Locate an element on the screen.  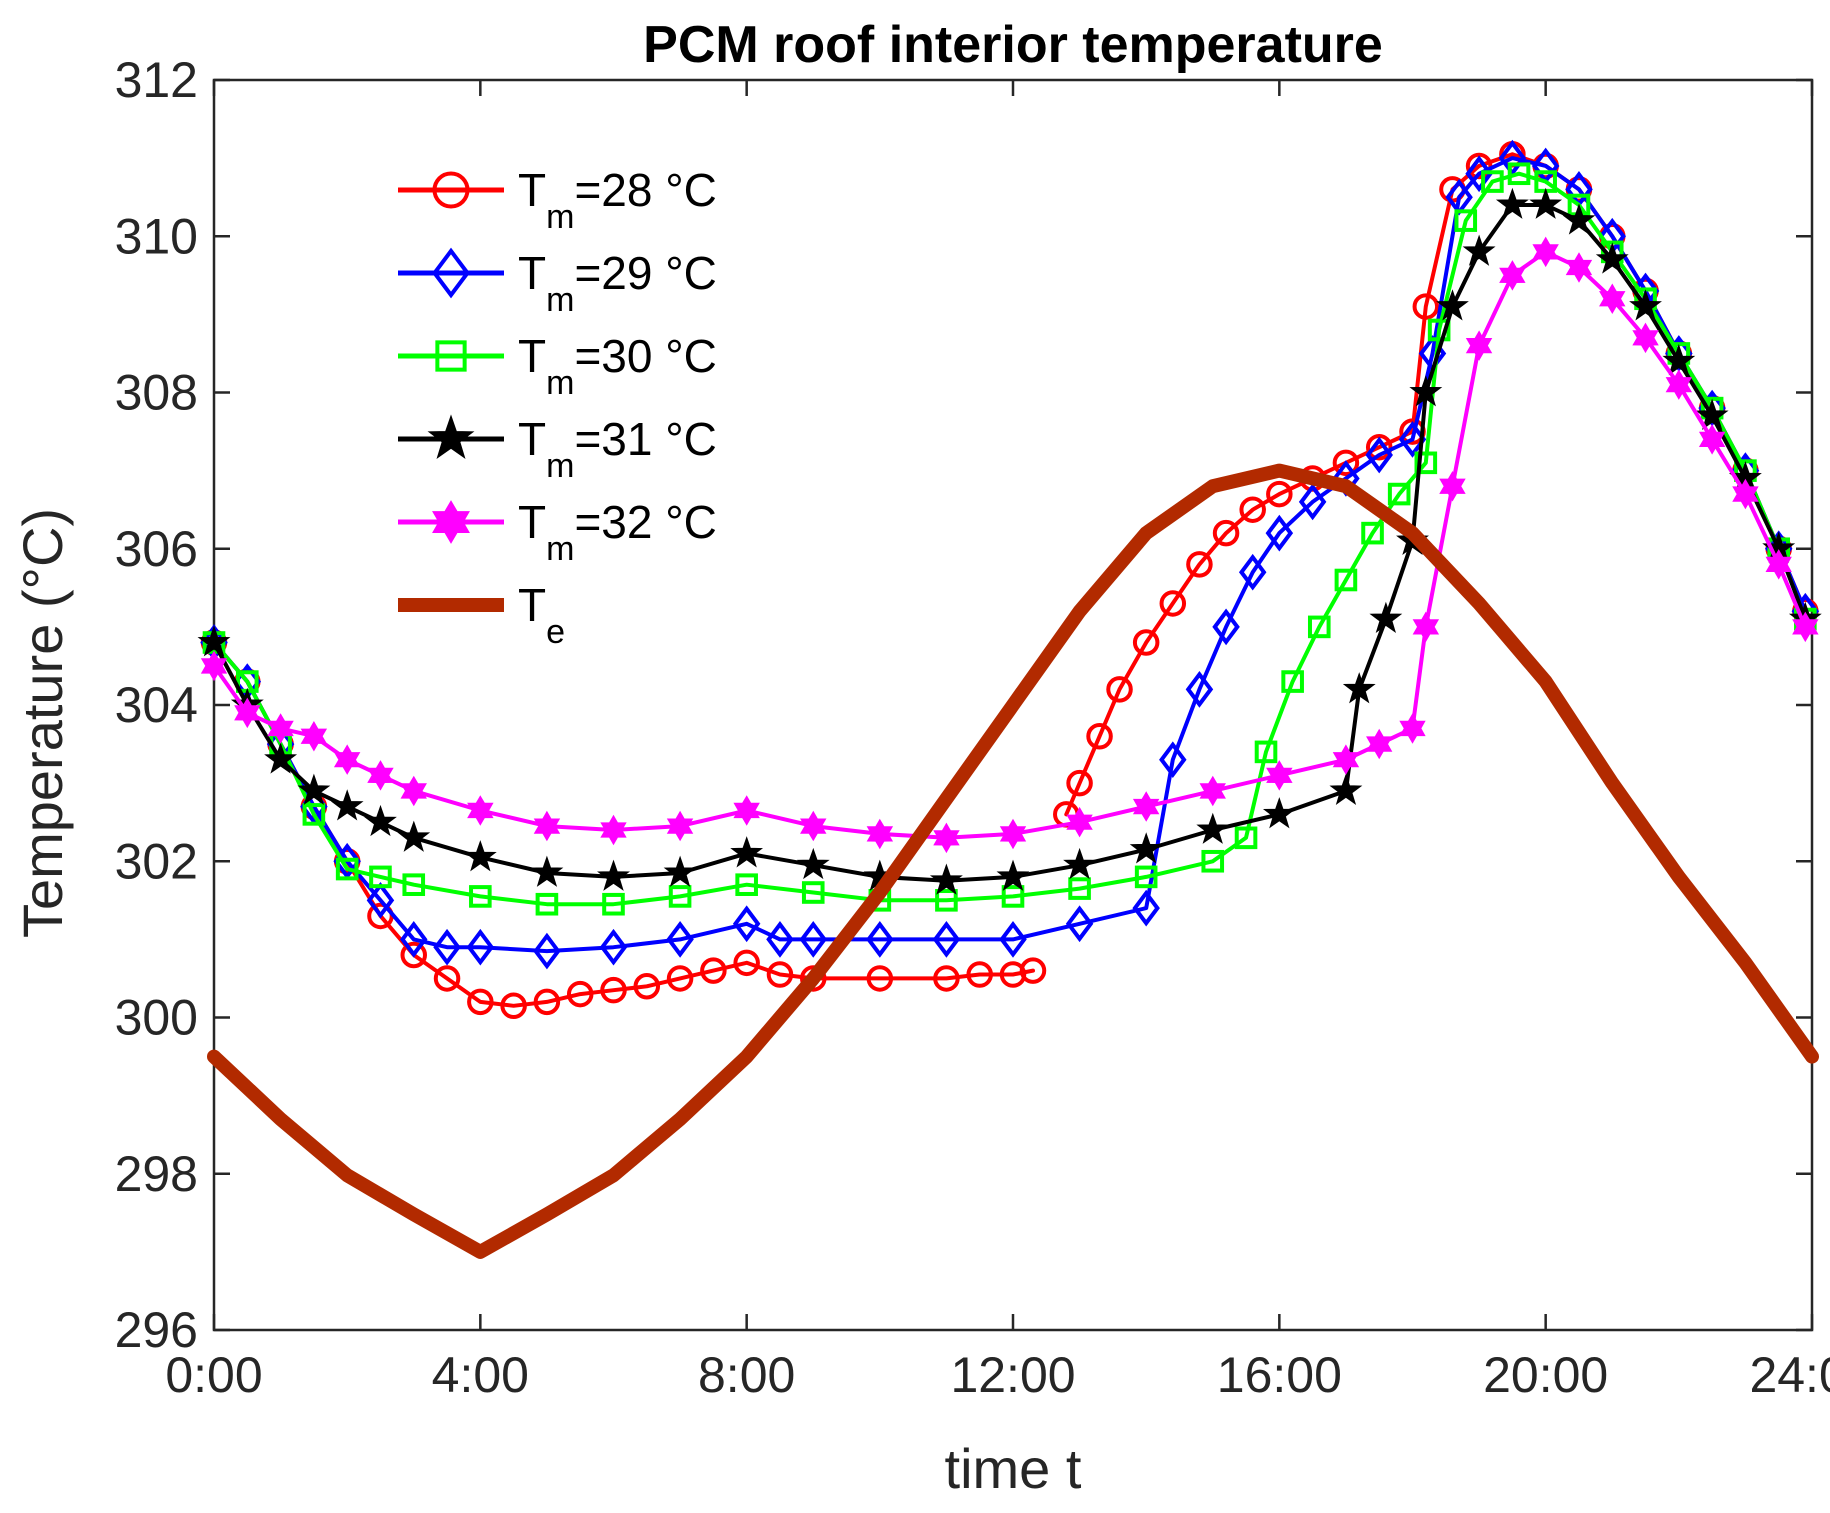
x-tick-label: 16:00 is located at coordinates (1279, 1375).